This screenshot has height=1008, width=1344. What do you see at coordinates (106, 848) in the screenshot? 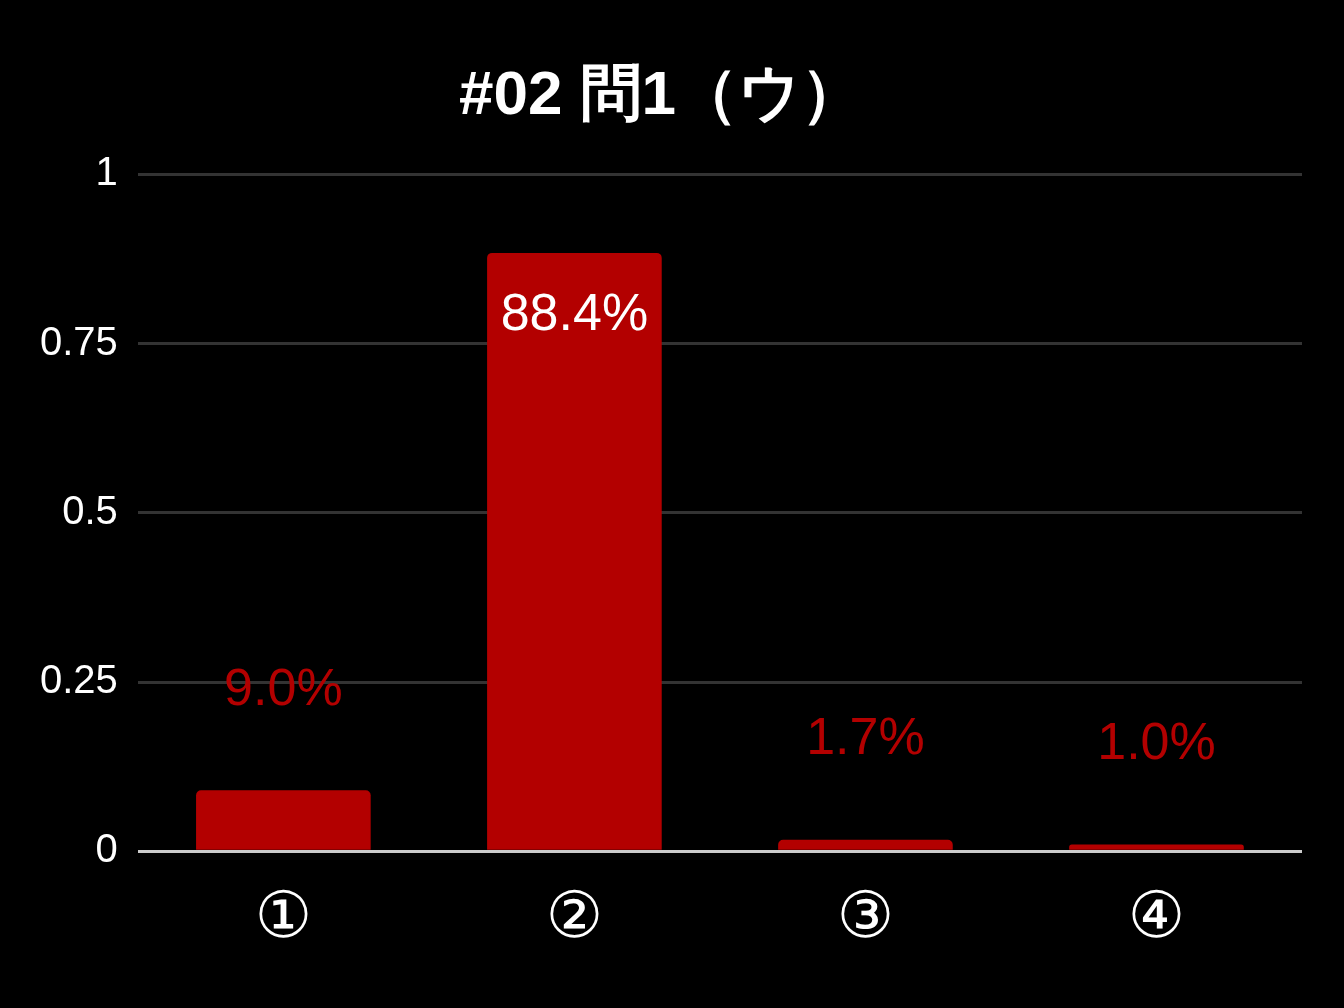
I see `y-tick-label: 0` at bounding box center [106, 848].